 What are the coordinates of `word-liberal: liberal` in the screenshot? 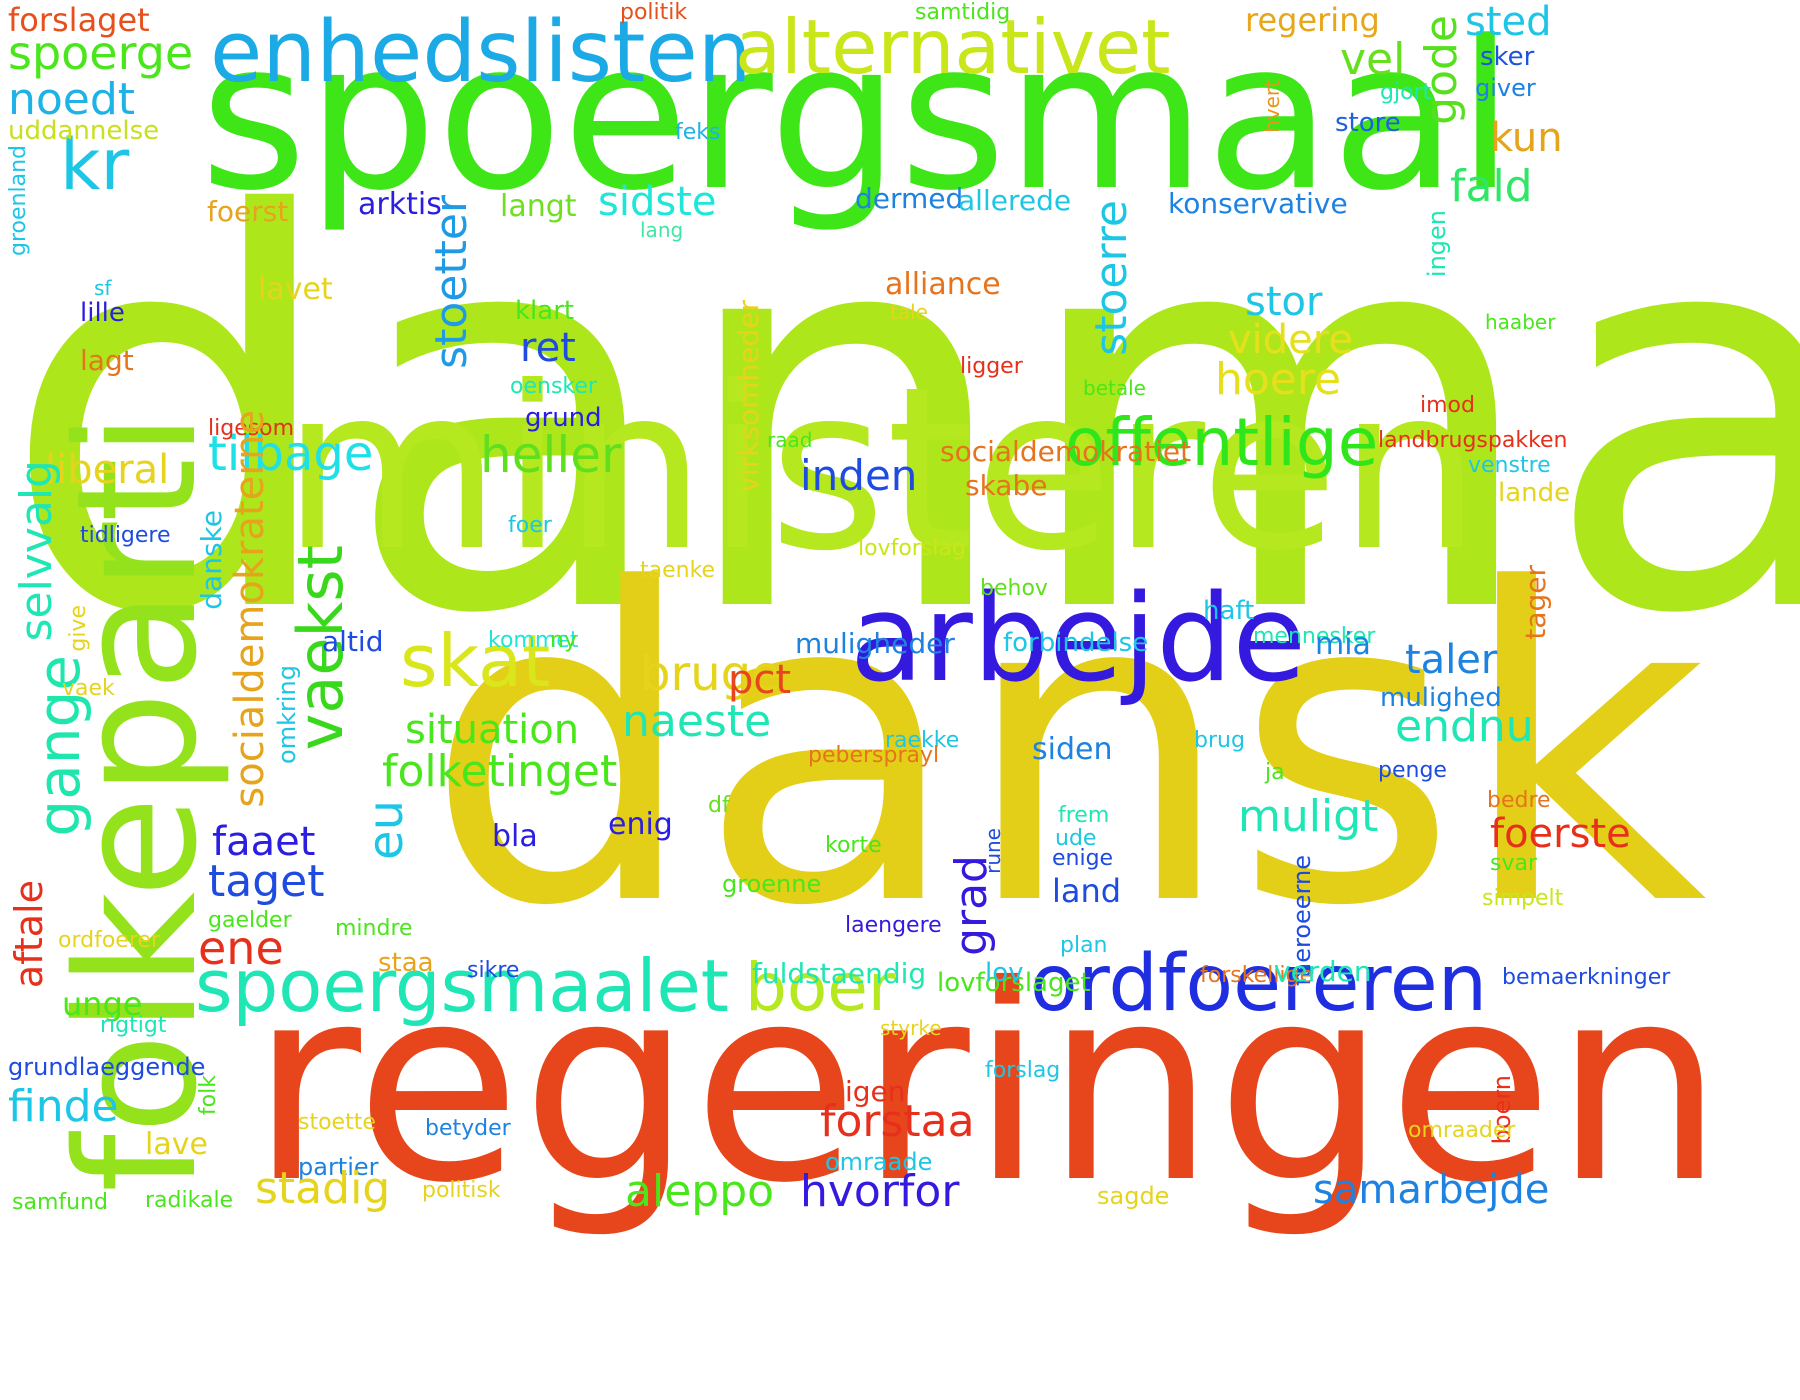 It's located at (107, 470).